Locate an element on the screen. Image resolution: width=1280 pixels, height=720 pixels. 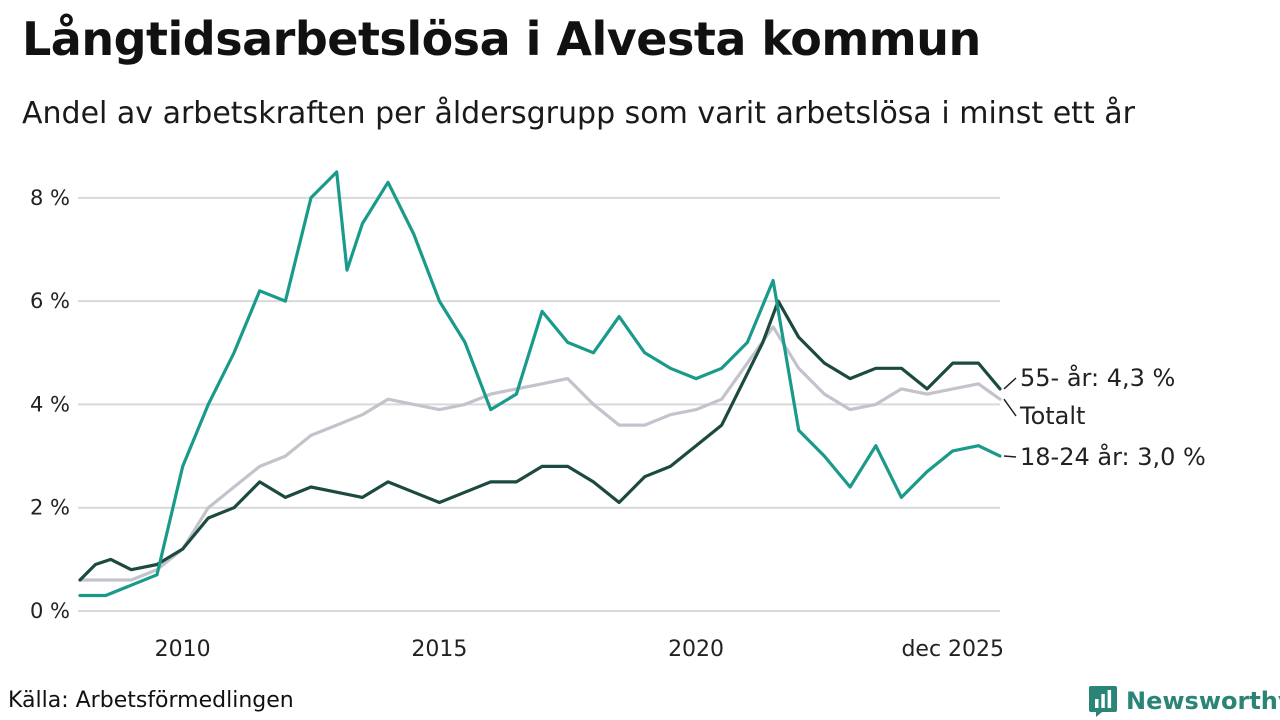
y-axis-ticks: 0 % 2 % 4 % 6 % 8 % is located at coordinates (50, 404).